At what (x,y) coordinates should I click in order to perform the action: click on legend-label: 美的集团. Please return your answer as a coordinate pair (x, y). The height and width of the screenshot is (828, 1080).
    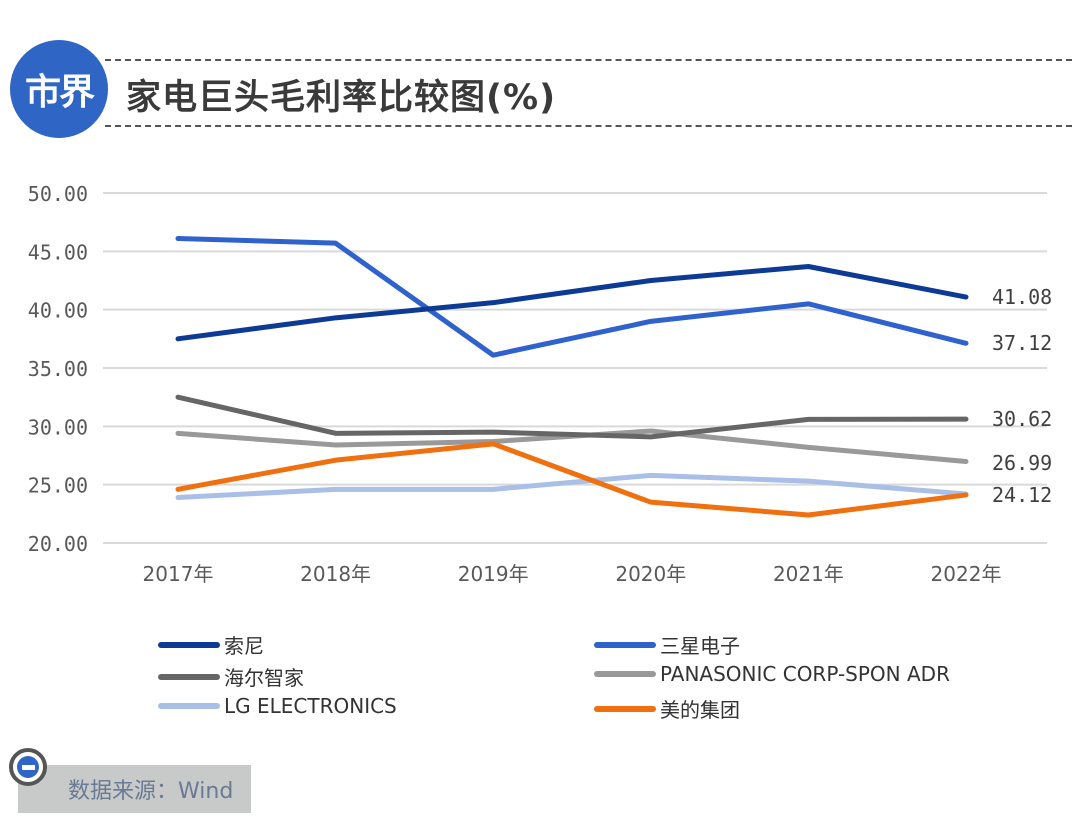
    Looking at the image, I should click on (700, 710).